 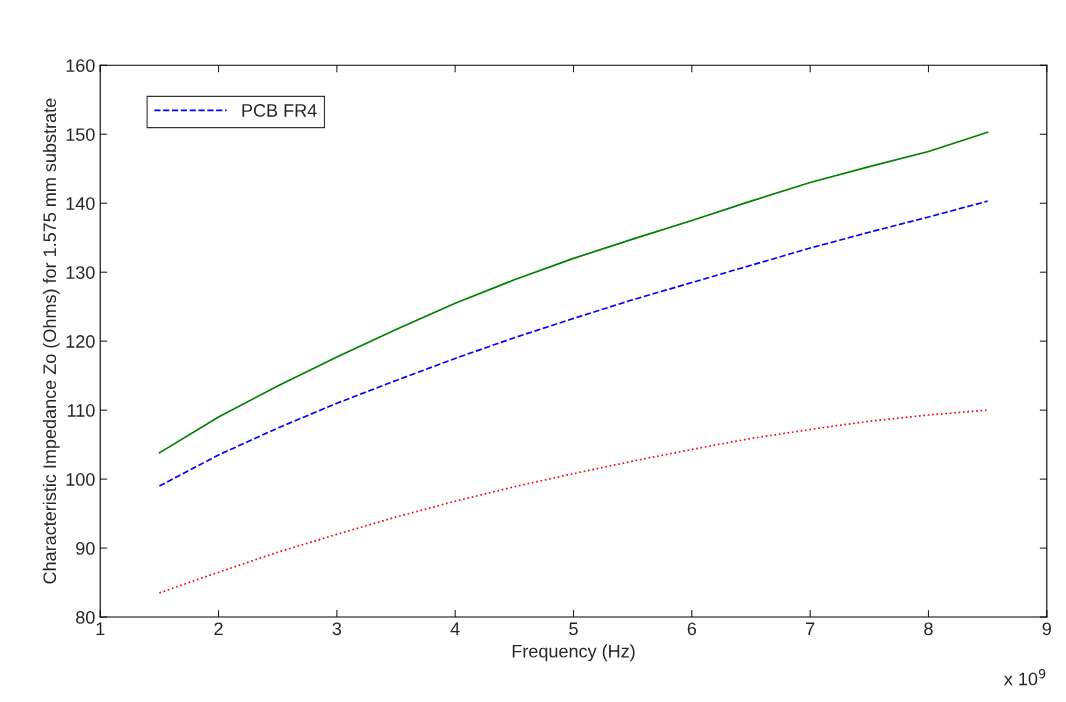 What do you see at coordinates (337, 629) in the screenshot?
I see `x-tick-label: 3` at bounding box center [337, 629].